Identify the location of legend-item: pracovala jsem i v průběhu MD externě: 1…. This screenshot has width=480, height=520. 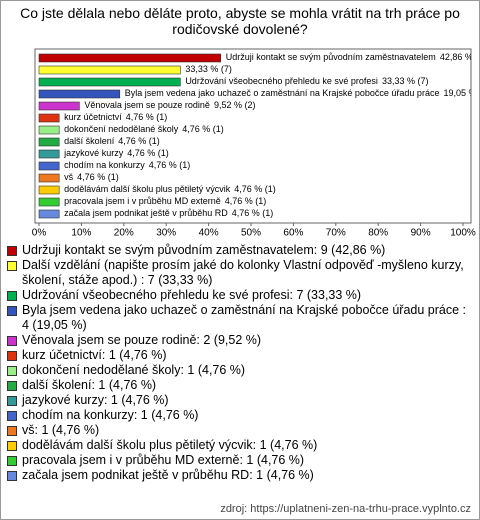
(240, 460).